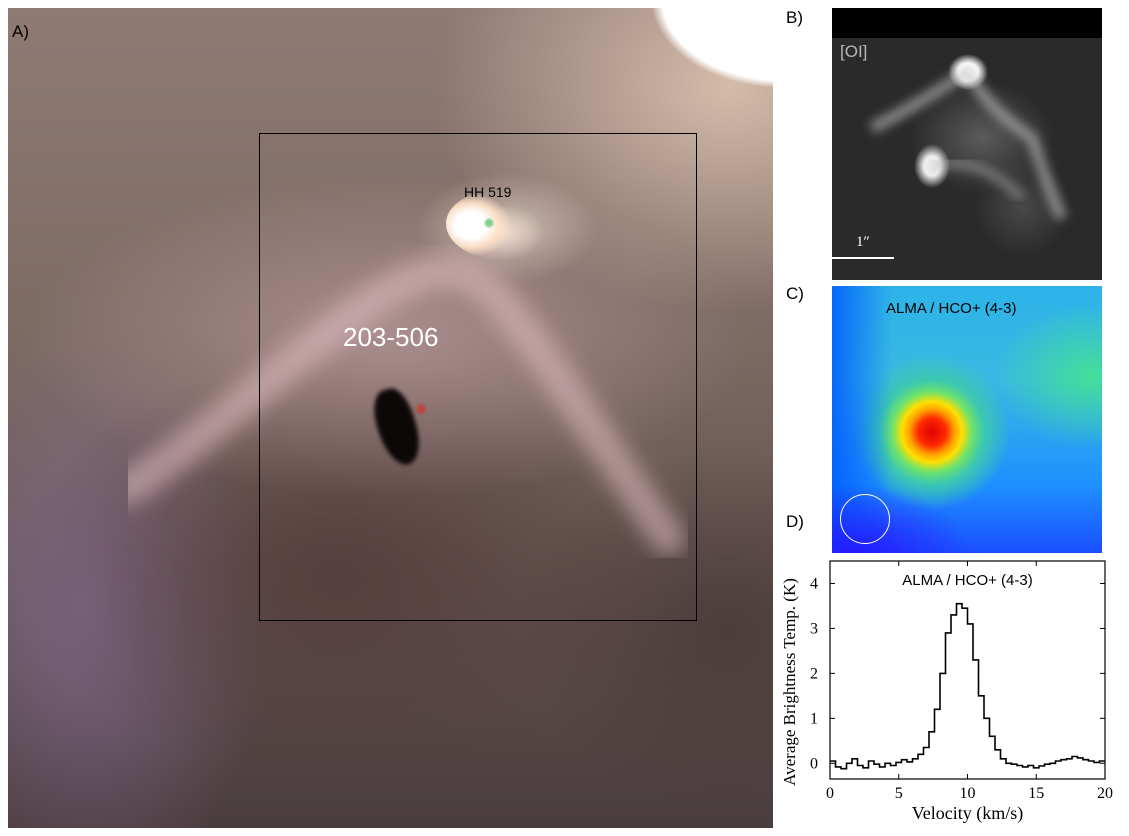 The width and height of the screenshot is (1129, 836). What do you see at coordinates (830, 793) in the screenshot?
I see `x-tick-label: 0` at bounding box center [830, 793].